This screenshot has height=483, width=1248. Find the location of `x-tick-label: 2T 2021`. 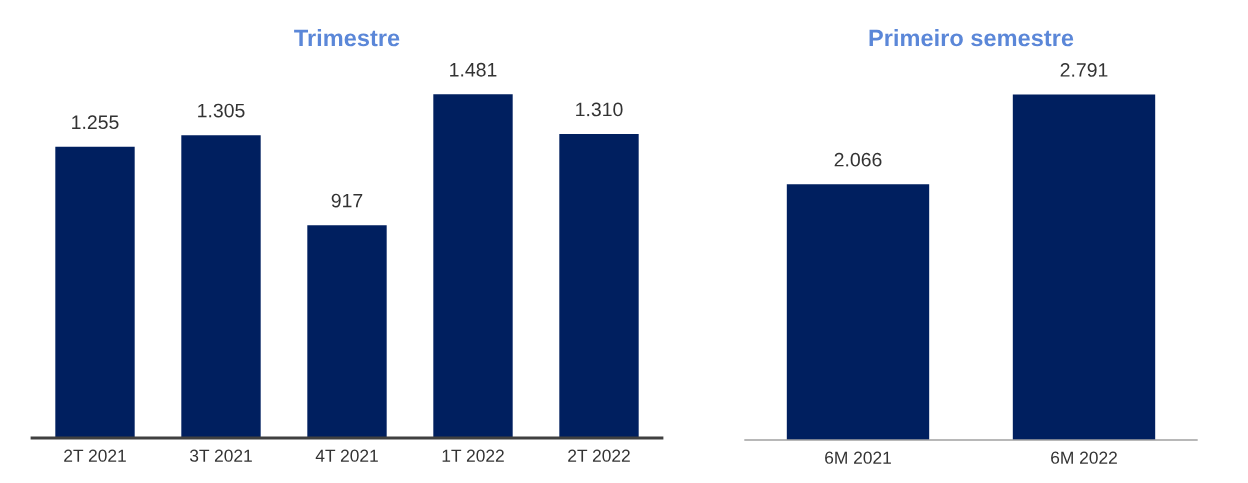

x-tick-label: 2T 2021 is located at coordinates (95, 455).